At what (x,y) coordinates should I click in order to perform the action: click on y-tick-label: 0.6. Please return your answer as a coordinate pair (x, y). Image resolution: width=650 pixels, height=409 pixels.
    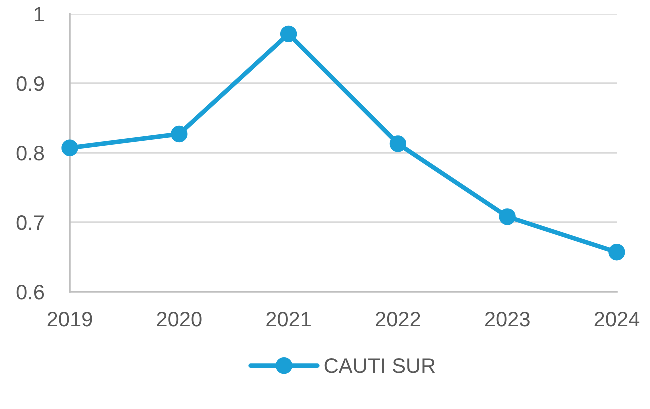
    Looking at the image, I should click on (30, 292).